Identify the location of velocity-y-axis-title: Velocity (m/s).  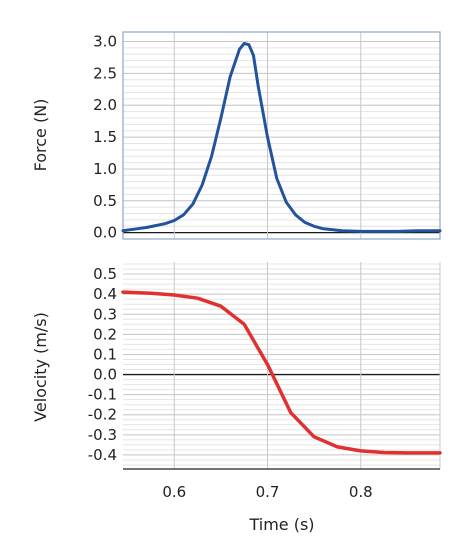
(40, 367).